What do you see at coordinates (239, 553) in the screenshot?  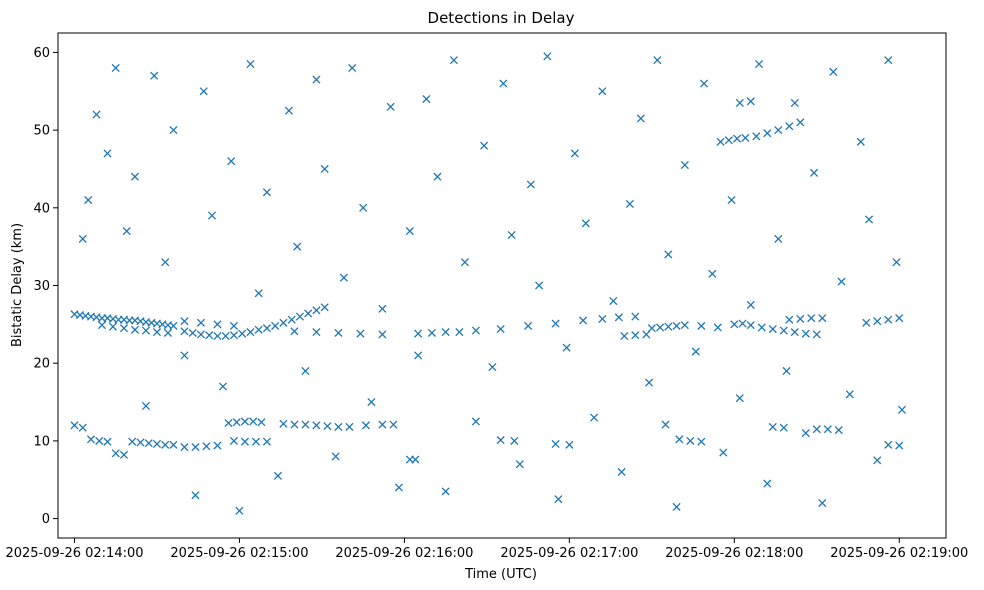 I see `x-tick-label: 2025-09-26 02:15:00` at bounding box center [239, 553].